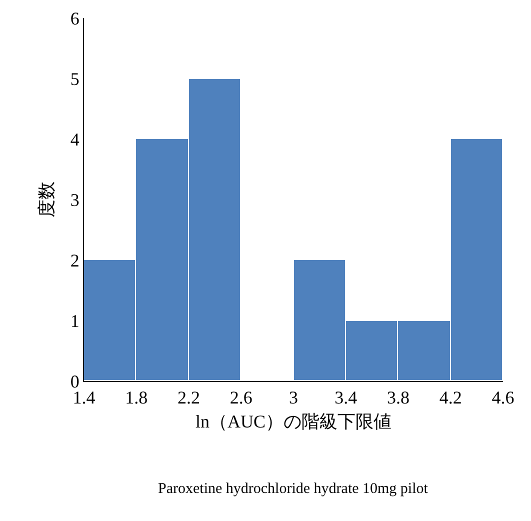  What do you see at coordinates (293, 398) in the screenshot?
I see `x-tick-label: 3` at bounding box center [293, 398].